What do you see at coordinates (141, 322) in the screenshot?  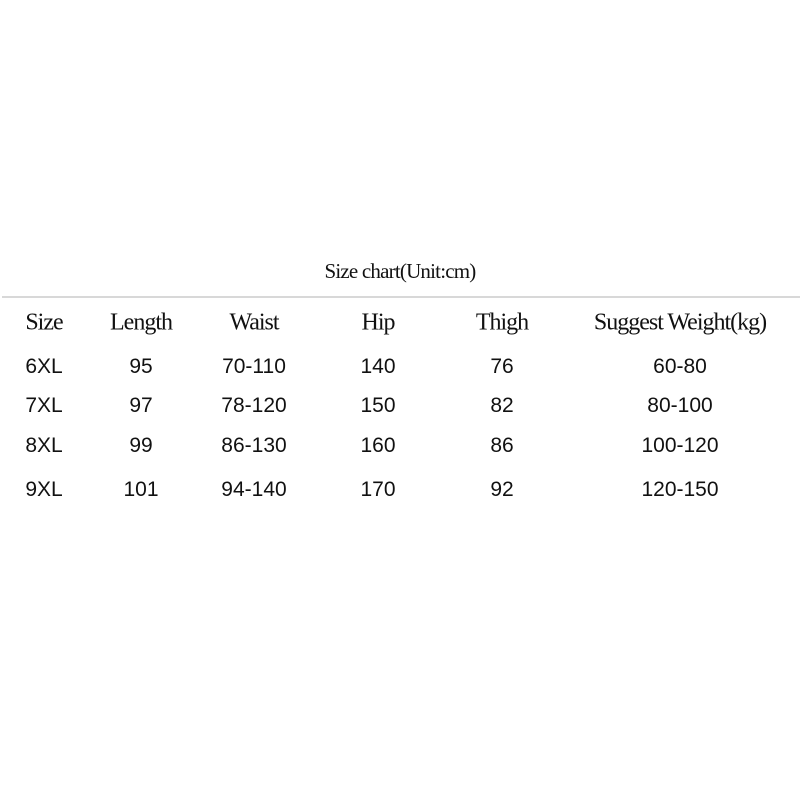 I see `column-header: Length` at bounding box center [141, 322].